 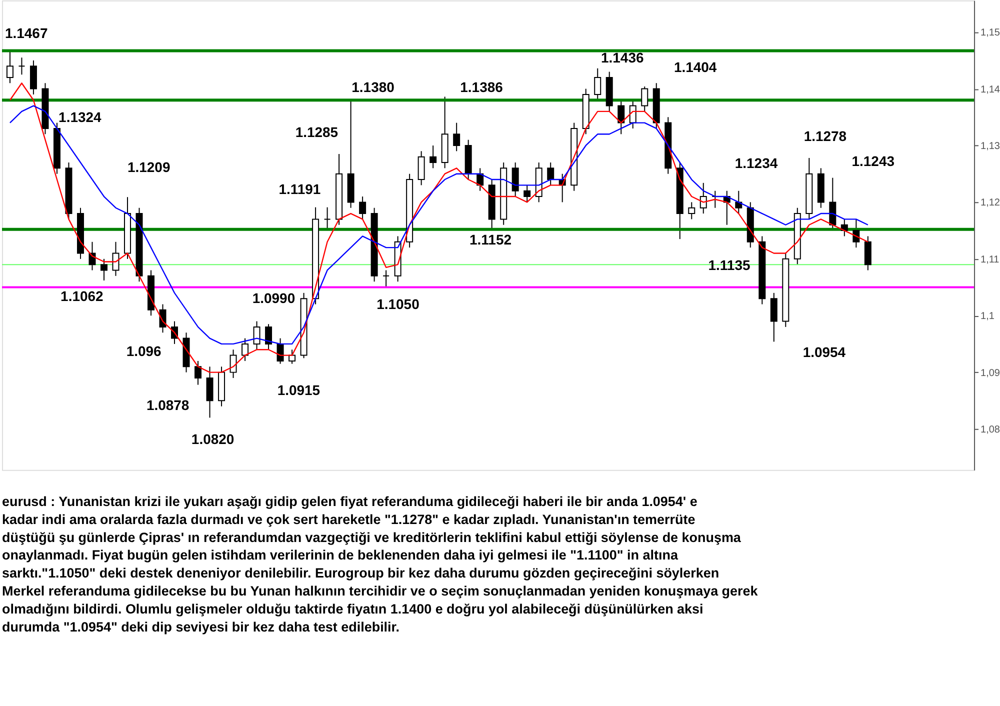 What do you see at coordinates (491, 239) in the screenshot?
I see `ref-line-label: 1.1152` at bounding box center [491, 239].